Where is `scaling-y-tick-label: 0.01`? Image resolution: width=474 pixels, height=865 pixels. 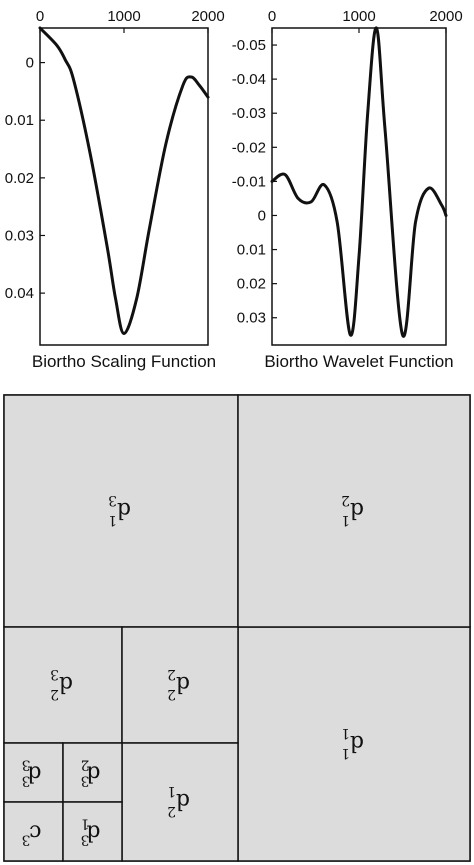
scaling-y-tick-label: 0.01 is located at coordinates (19, 120).